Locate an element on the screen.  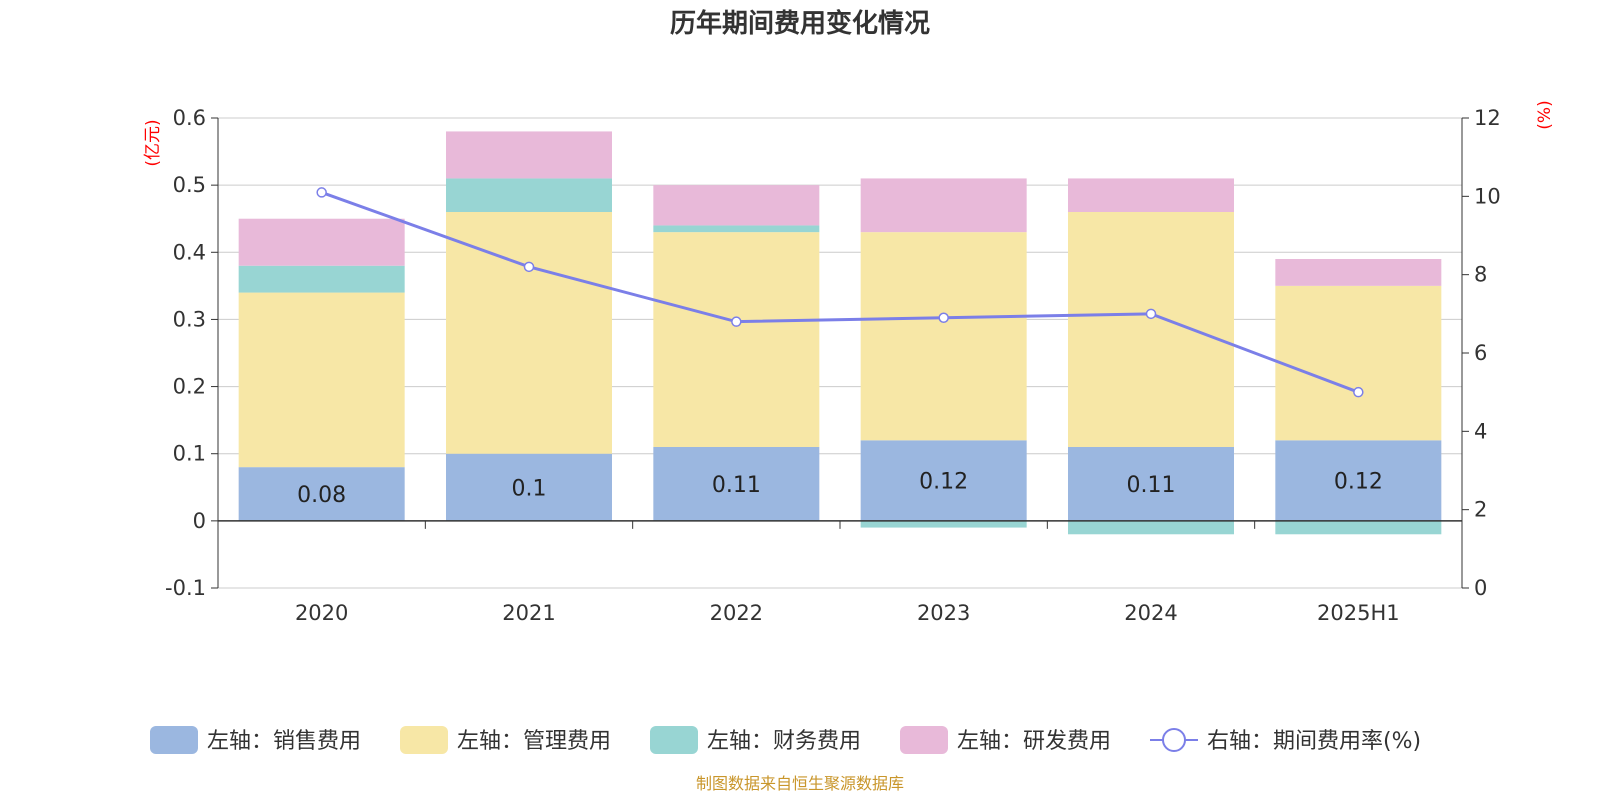
legend: 左轴：销售费用 左轴：管理费用 左轴：财务费用 左轴：研发费用 右轴：期间费用率(%) is located at coordinates (785, 740).